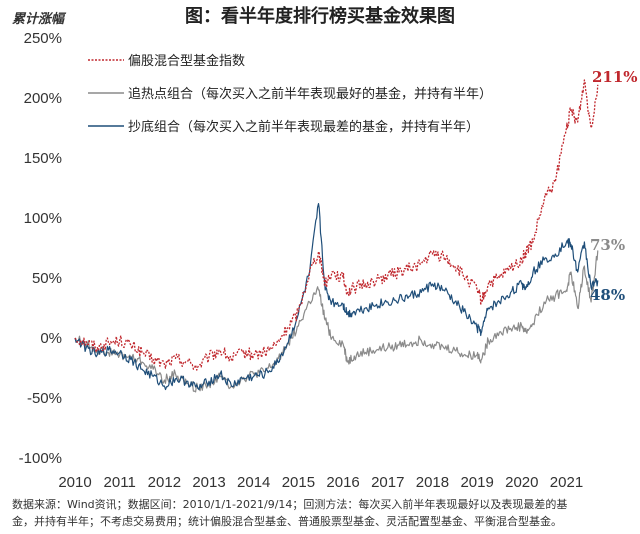 Image resolution: width=640 pixels, height=534 pixels. Describe the element at coordinates (43, 158) in the screenshot. I see `y-tick-label: 150%` at that location.